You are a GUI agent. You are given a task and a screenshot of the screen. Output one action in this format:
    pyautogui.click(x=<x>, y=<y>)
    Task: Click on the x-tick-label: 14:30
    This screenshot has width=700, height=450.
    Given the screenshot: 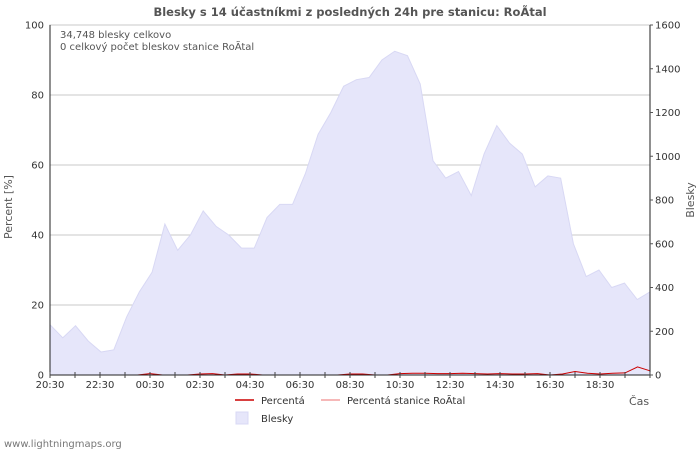 What is the action you would take?
    pyautogui.click(x=500, y=385)
    